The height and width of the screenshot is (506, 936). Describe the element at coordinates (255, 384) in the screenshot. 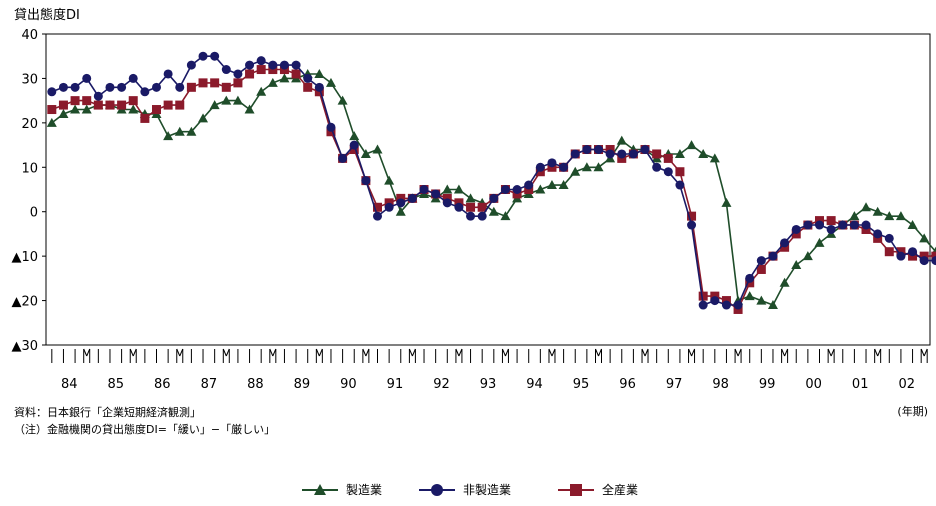

I see `x-tick-label: 88` at that location.